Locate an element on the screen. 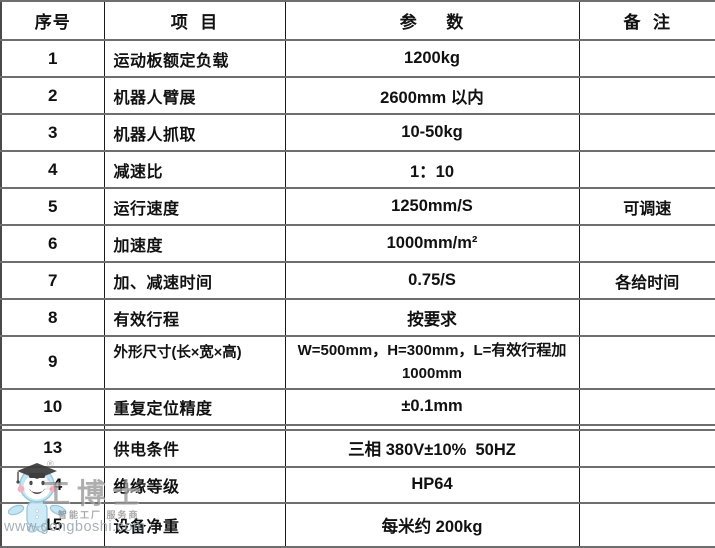  header-serial: 序号 is located at coordinates (52, 20).